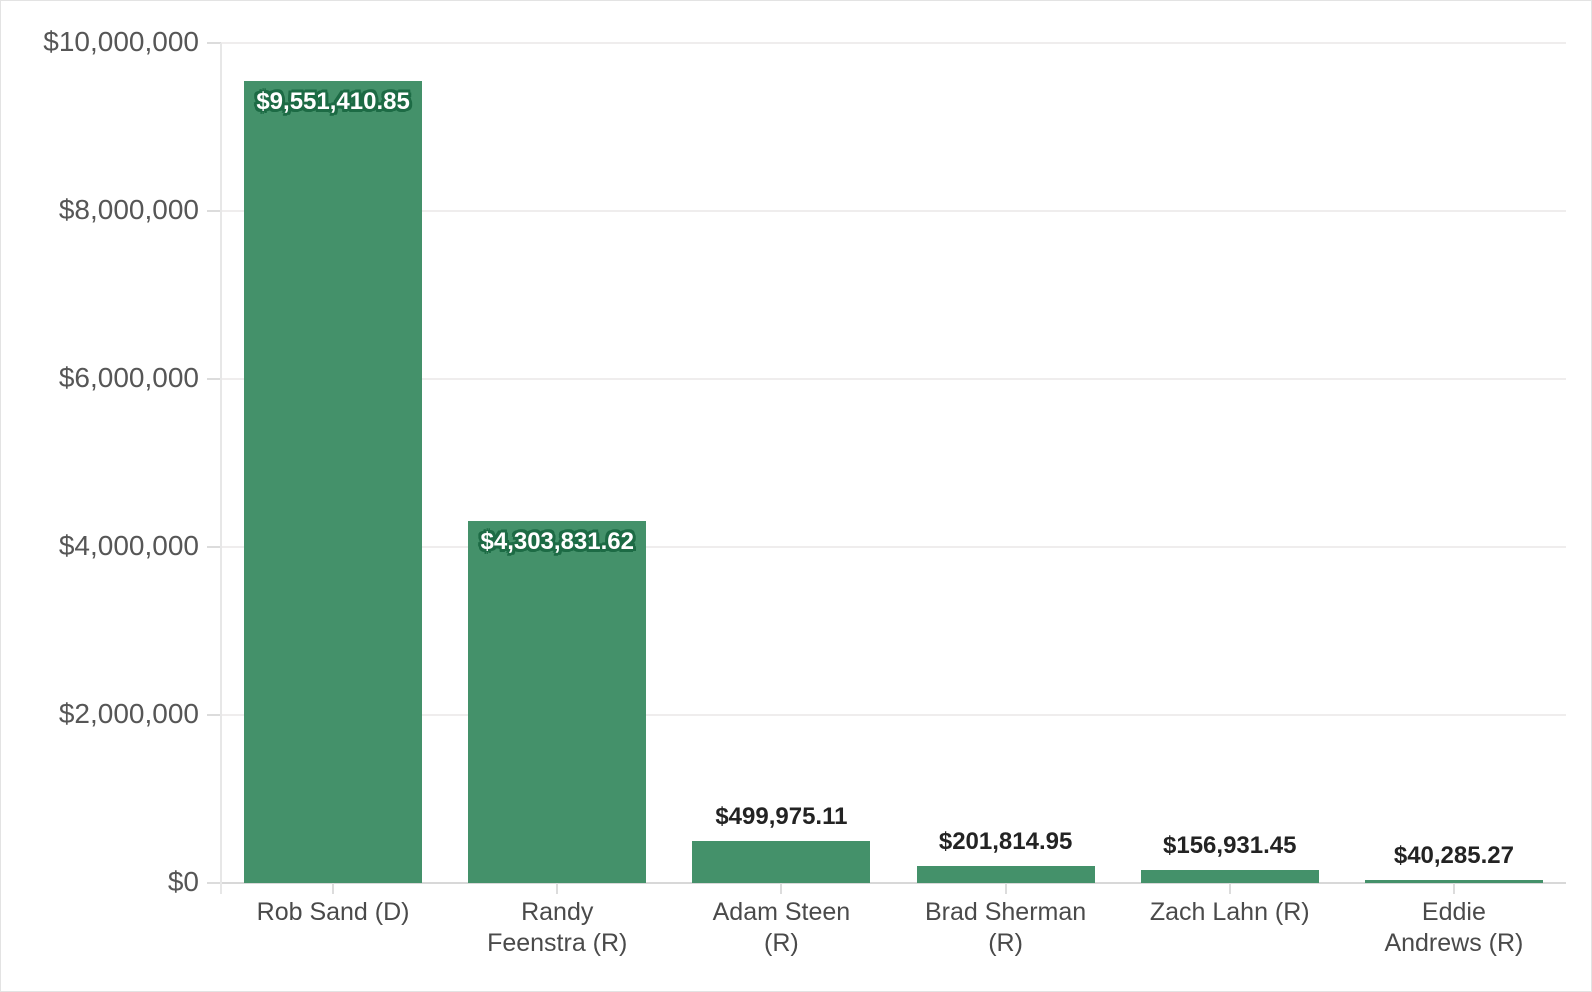 The height and width of the screenshot is (992, 1592). I want to click on bar-value-label: $499,975.11, so click(781, 816).